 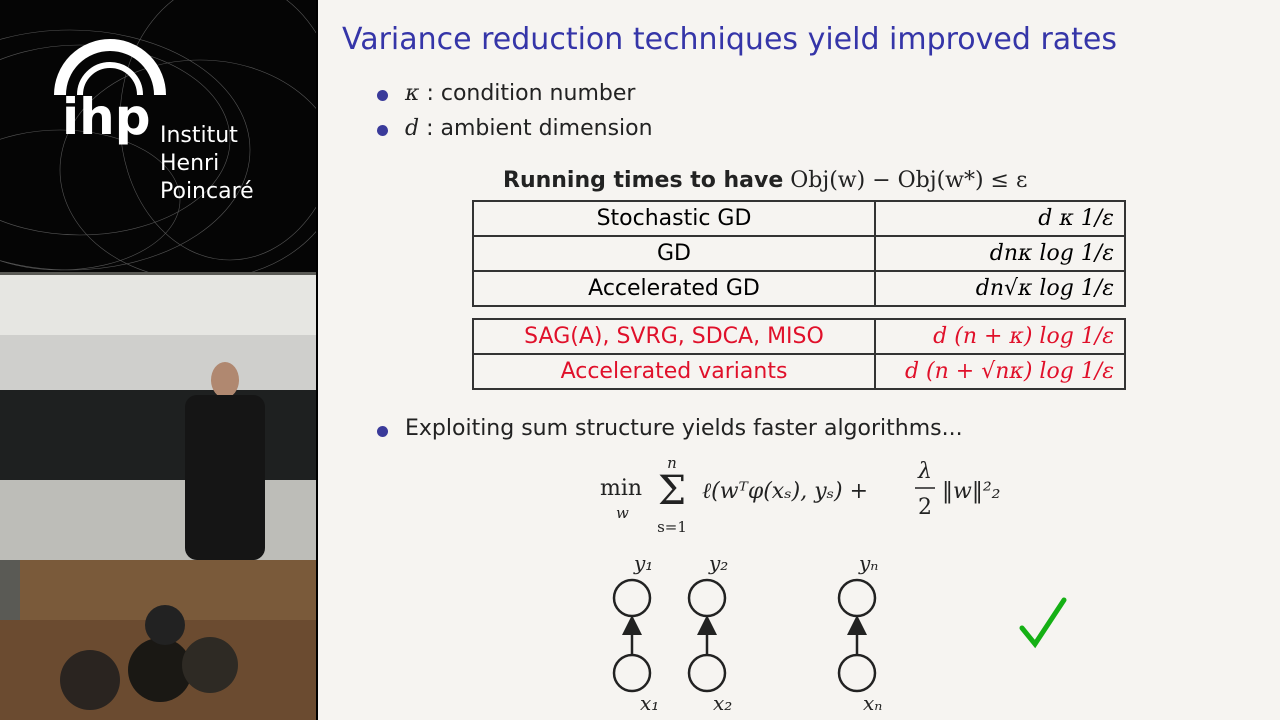 I want to click on cell: d κ 1/ε, so click(x=1000, y=218).